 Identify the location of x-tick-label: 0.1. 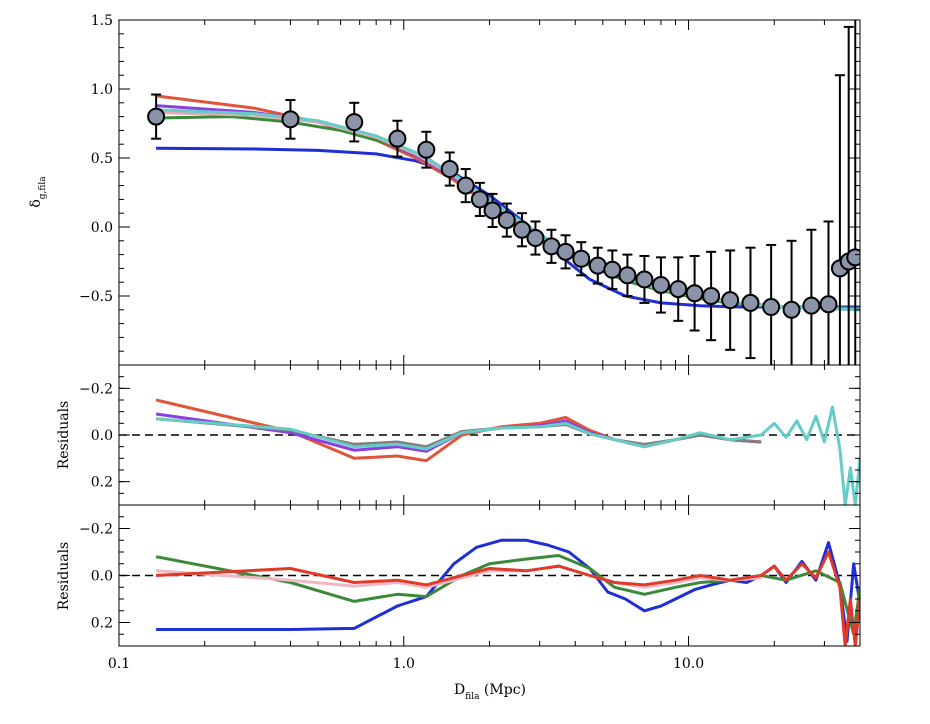
(119, 664).